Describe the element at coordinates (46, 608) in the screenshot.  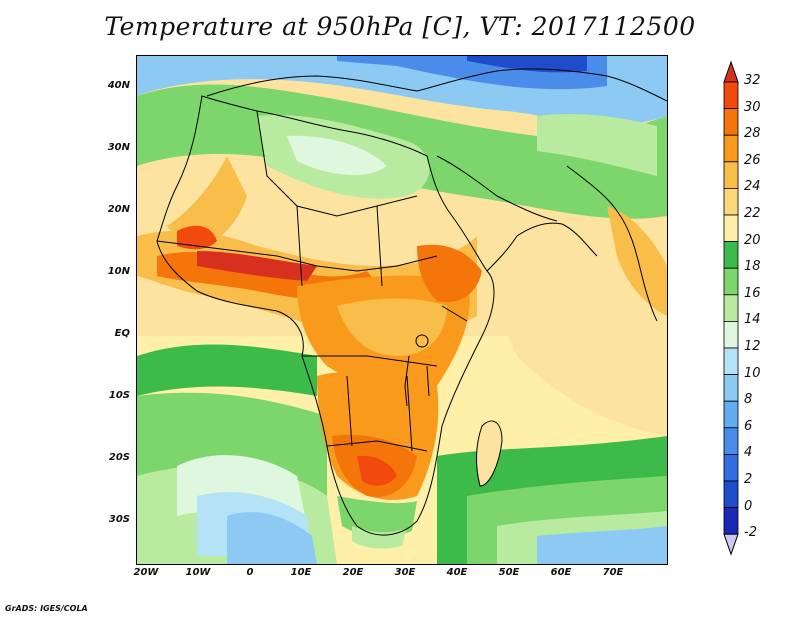
I see `grads-credit: GrADS: IGES/COLA` at that location.